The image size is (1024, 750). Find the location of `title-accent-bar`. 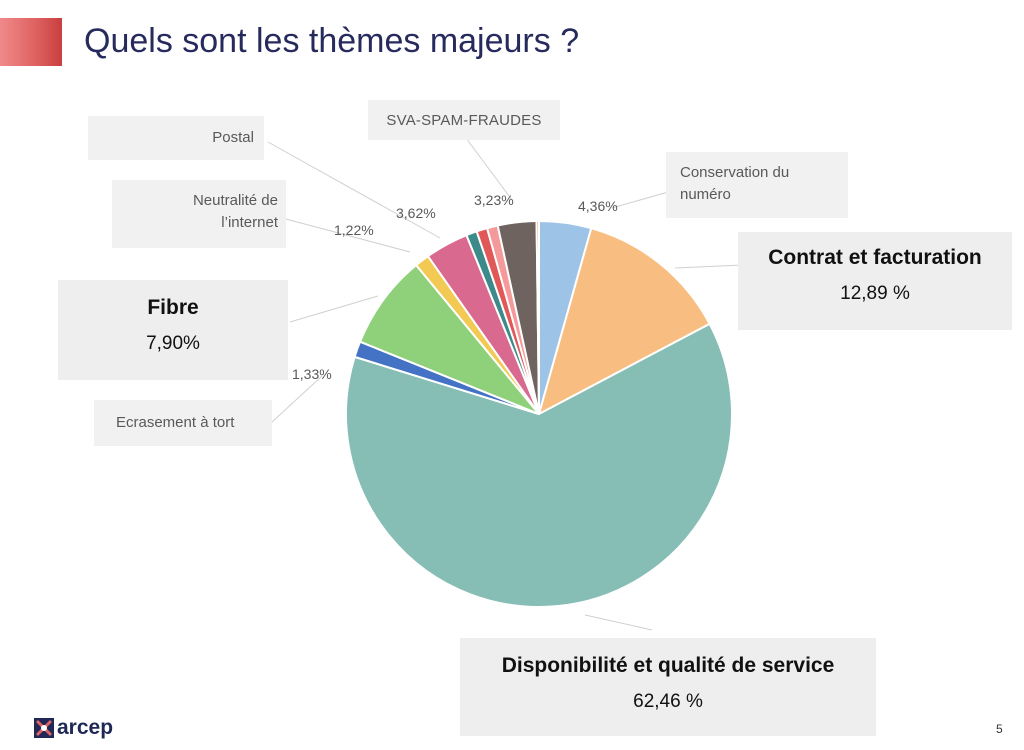

title-accent-bar is located at coordinates (31, 42).